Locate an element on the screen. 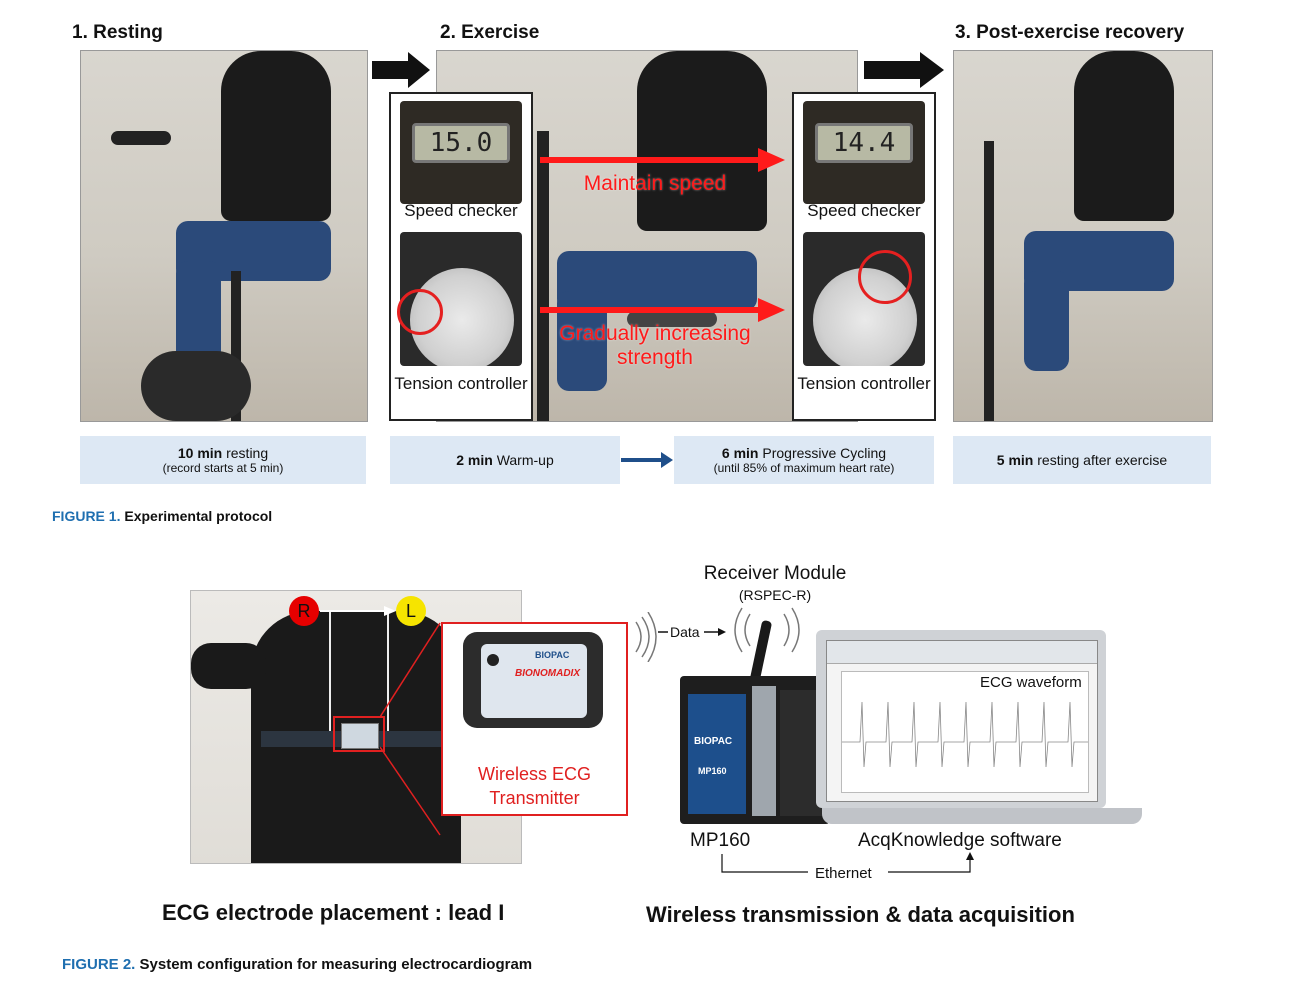 Image resolution: width=1289 pixels, height=993 pixels. laptop-base is located at coordinates (982, 816).